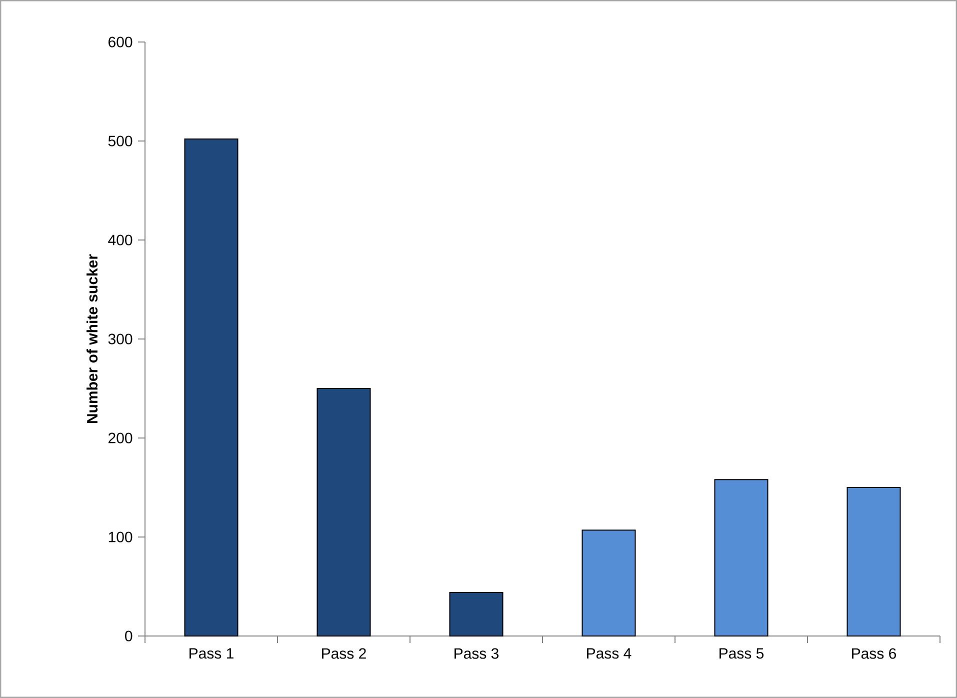  I want to click on y-tick-label: 200, so click(120, 438).